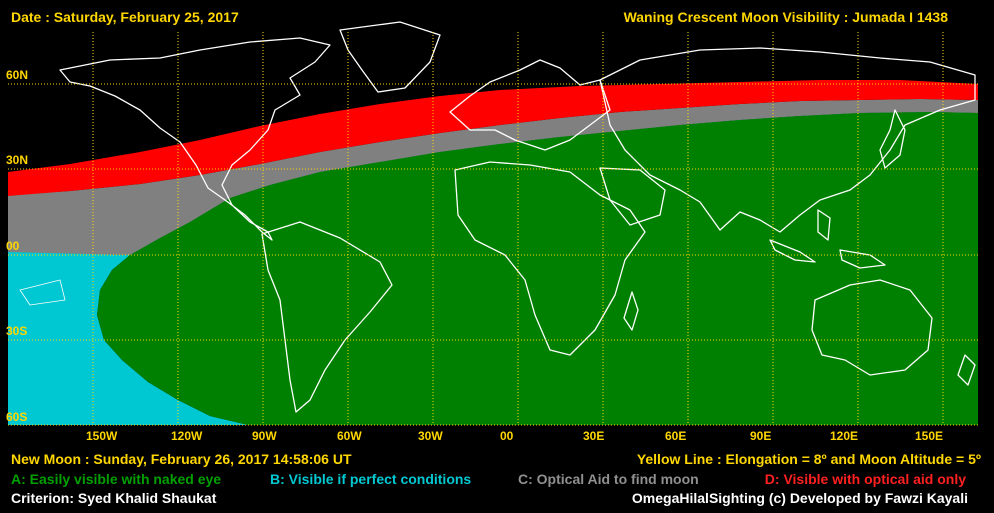  I want to click on lon-label-90w: 90W, so click(264, 436).